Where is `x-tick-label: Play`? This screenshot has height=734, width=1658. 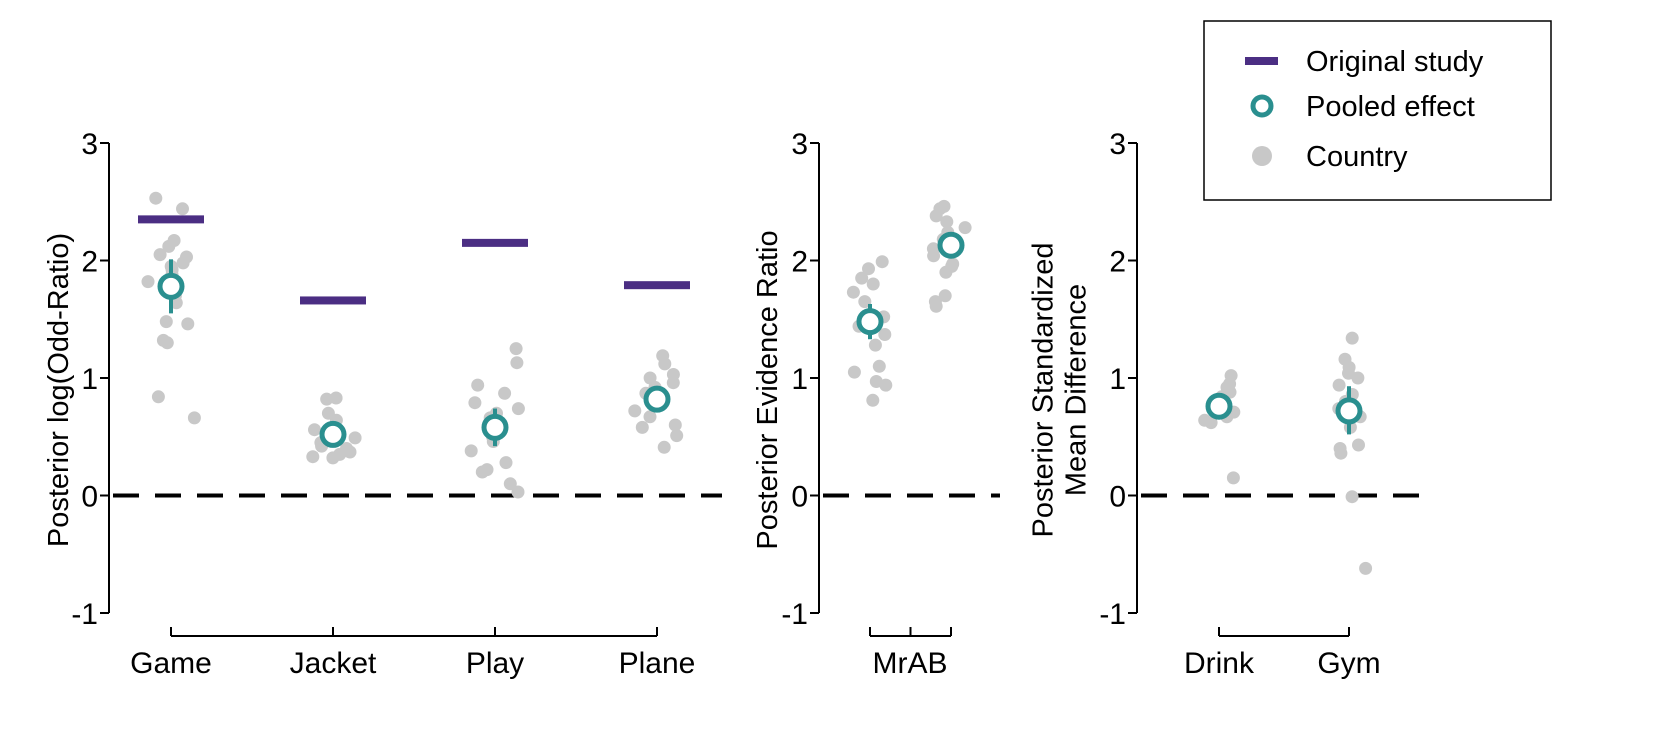 x-tick-label: Play is located at coordinates (495, 663).